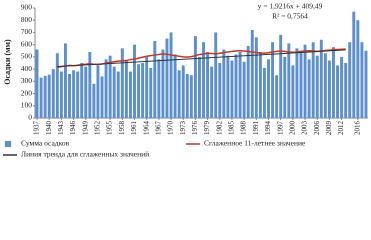  I want to click on x-tick-label: 1988, so click(244, 128).